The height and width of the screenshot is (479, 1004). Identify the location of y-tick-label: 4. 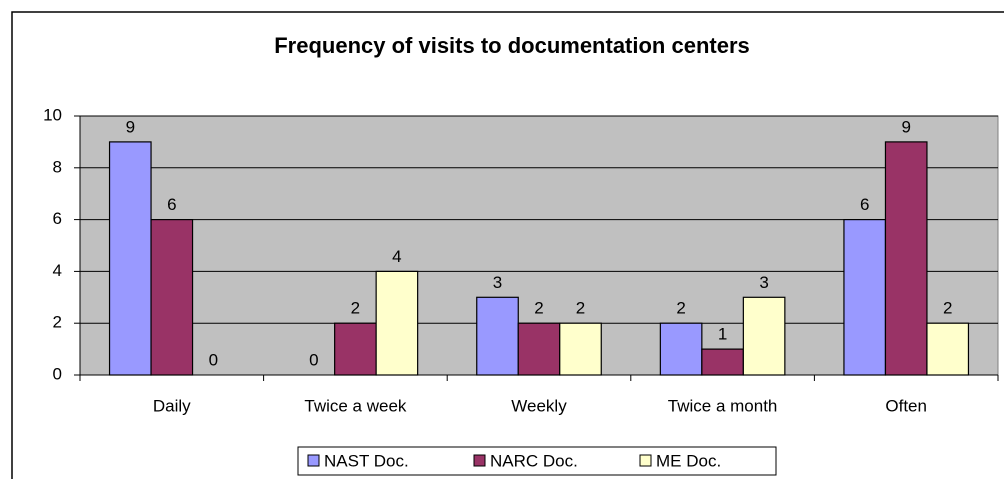
(57, 270).